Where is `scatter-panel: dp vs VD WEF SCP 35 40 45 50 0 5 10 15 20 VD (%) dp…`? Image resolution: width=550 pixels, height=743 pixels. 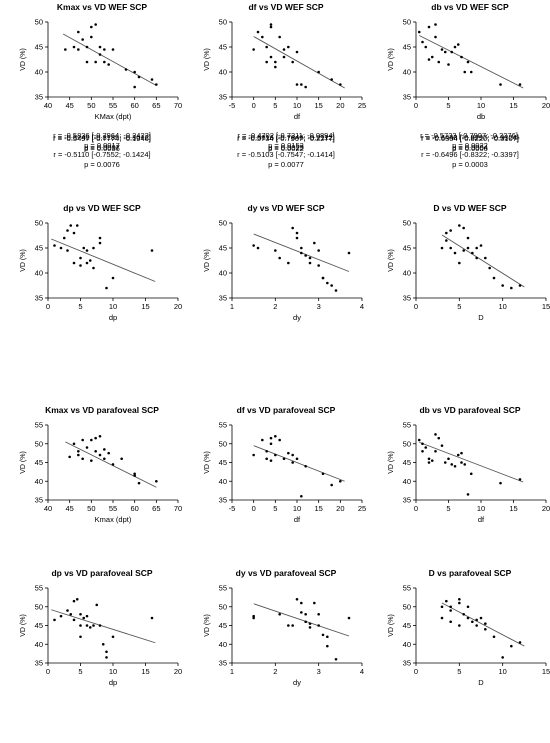 scatter-panel: dp vs VD WEF SCP 35 40 45 50 0 5 10 15 20 VD (%) dp… is located at coordinates (102, 256).